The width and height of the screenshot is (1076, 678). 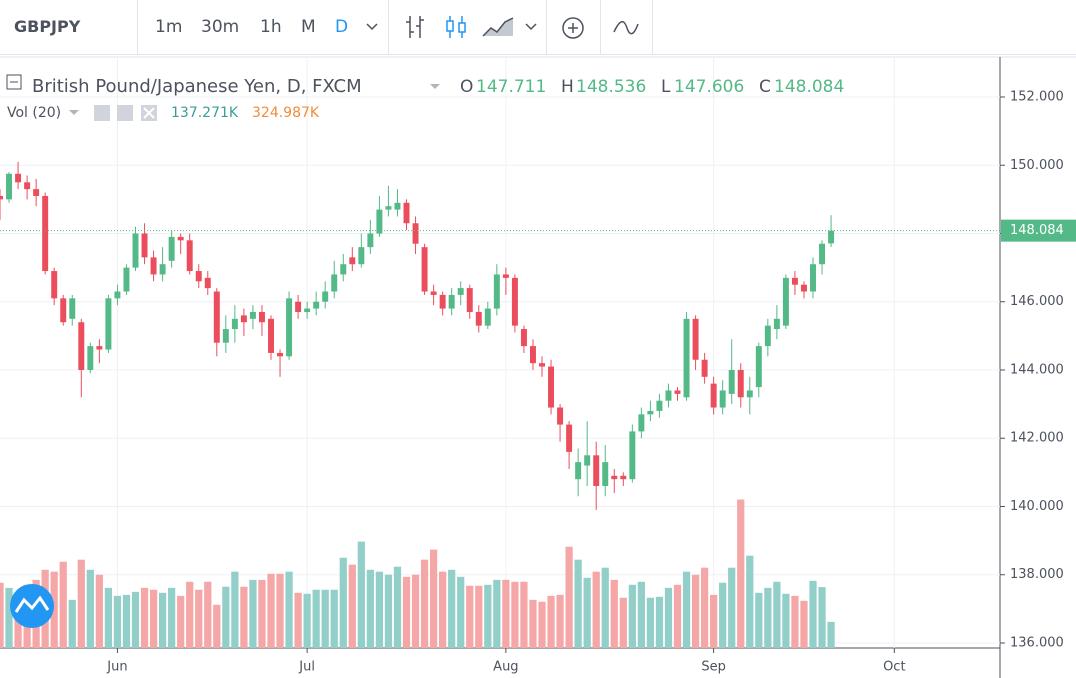 I want to click on interval: D, so click(x=342, y=27).